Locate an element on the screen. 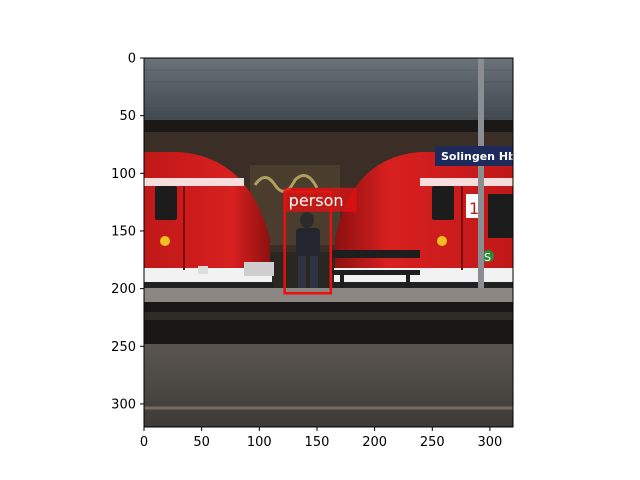 The width and height of the screenshot is (640, 480). station-sign-text: Solingen Hbf is located at coordinates (481, 156).